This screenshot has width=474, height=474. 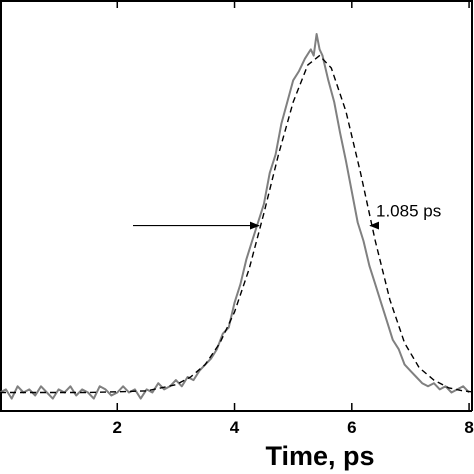 What do you see at coordinates (408, 211) in the screenshot?
I see `fwhm-label: 1.085 ps` at bounding box center [408, 211].